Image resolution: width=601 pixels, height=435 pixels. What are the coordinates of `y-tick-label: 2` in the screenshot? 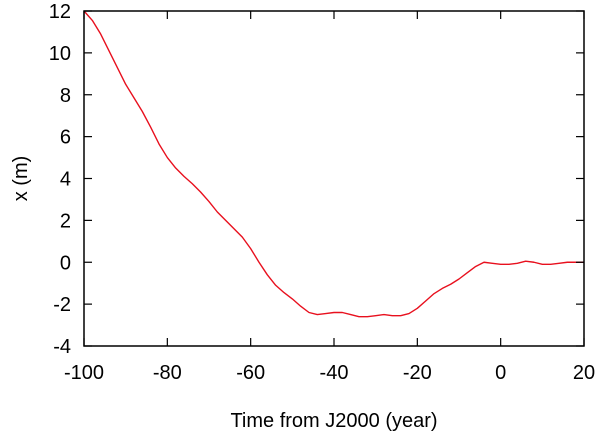 It's located at (65, 221).